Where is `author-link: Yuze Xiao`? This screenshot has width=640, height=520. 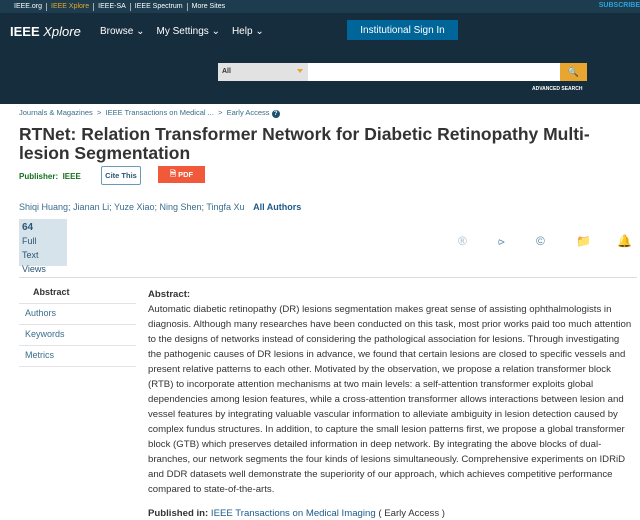 author-link: Yuze Xiao is located at coordinates (134, 207).